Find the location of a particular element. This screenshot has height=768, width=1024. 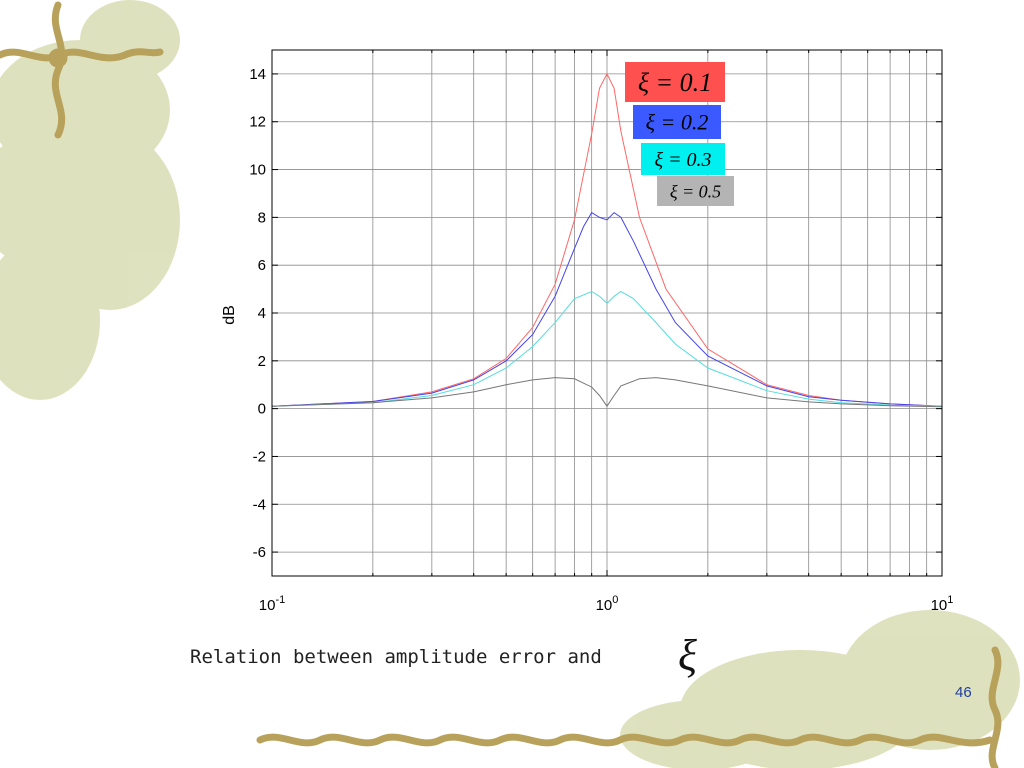

x-tick-label: 10⁰ is located at coordinates (607, 604).